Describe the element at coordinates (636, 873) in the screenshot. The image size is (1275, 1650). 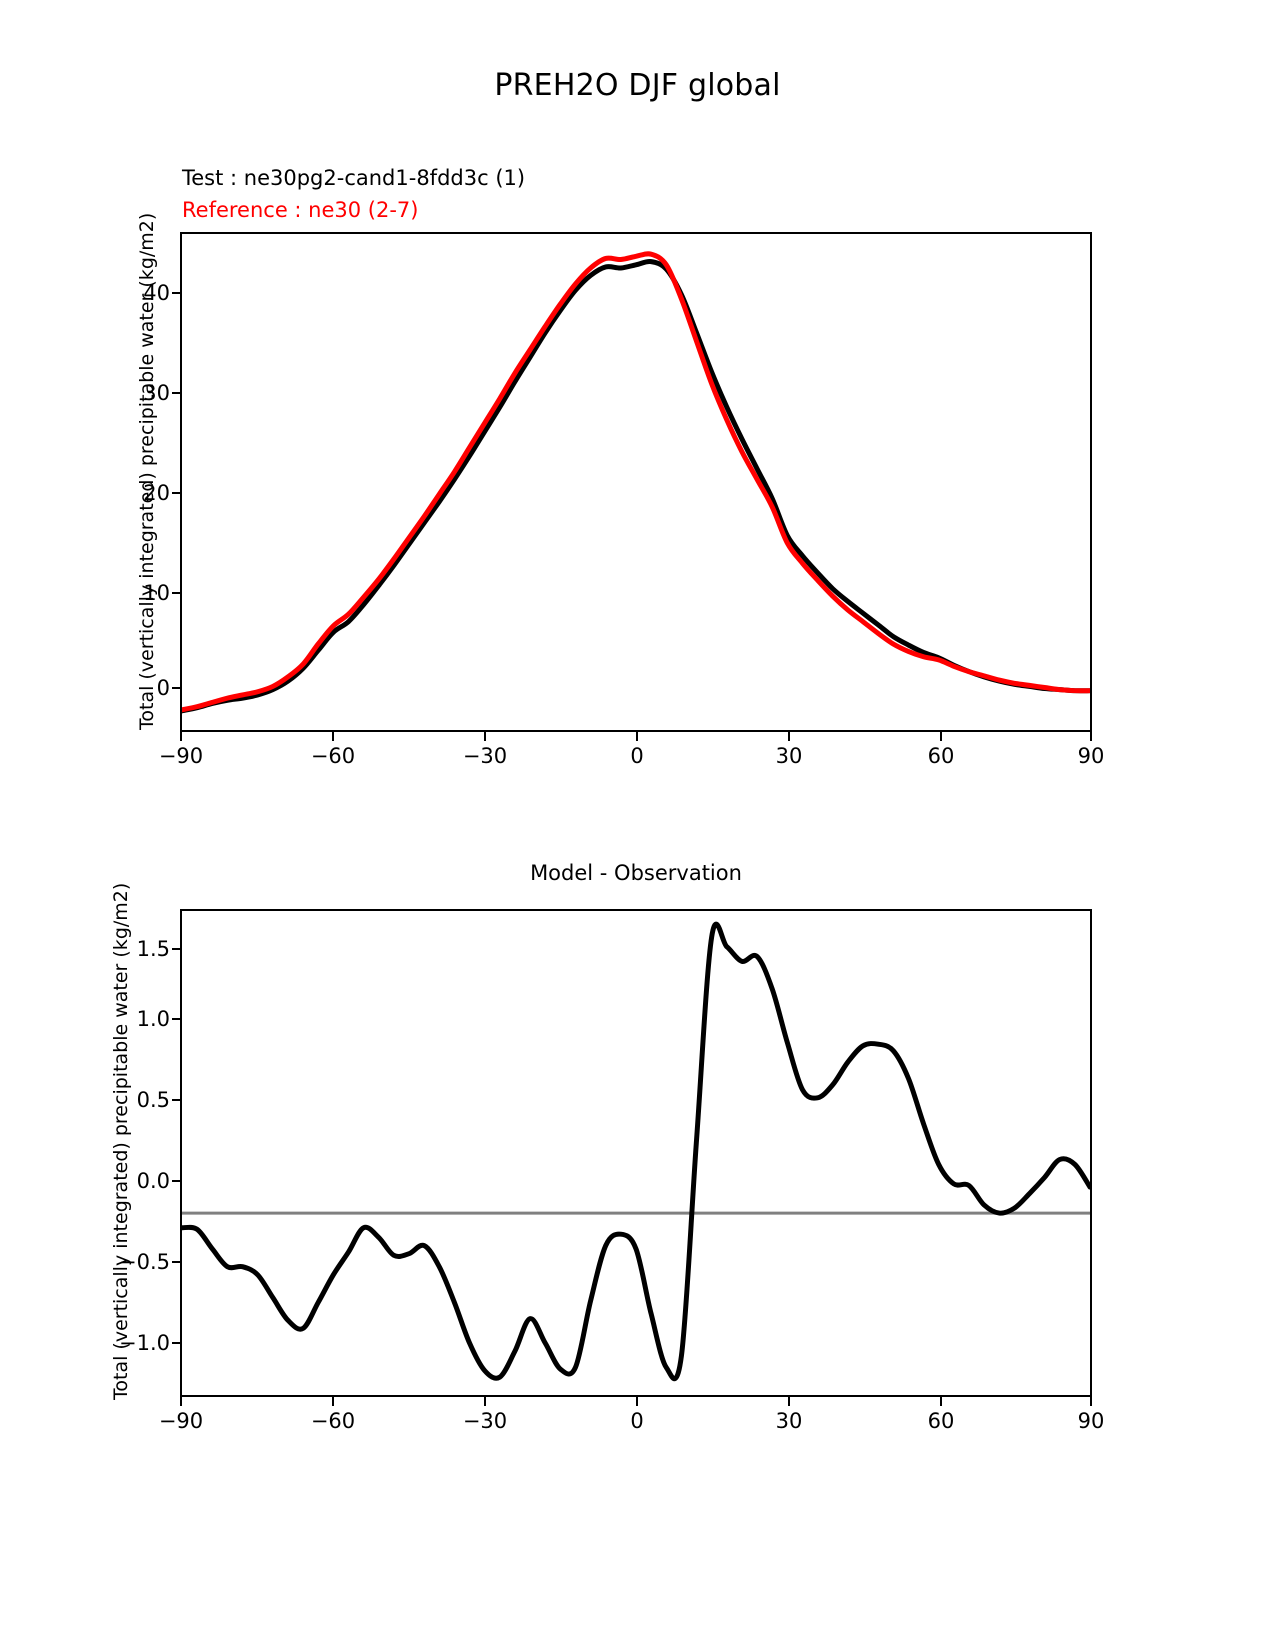
I see `chart-subtitle-bottom: Model - Observation` at that location.